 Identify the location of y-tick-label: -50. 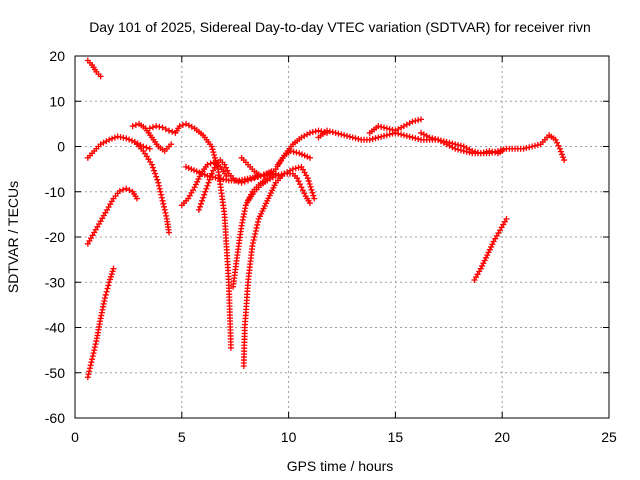
(55, 373).